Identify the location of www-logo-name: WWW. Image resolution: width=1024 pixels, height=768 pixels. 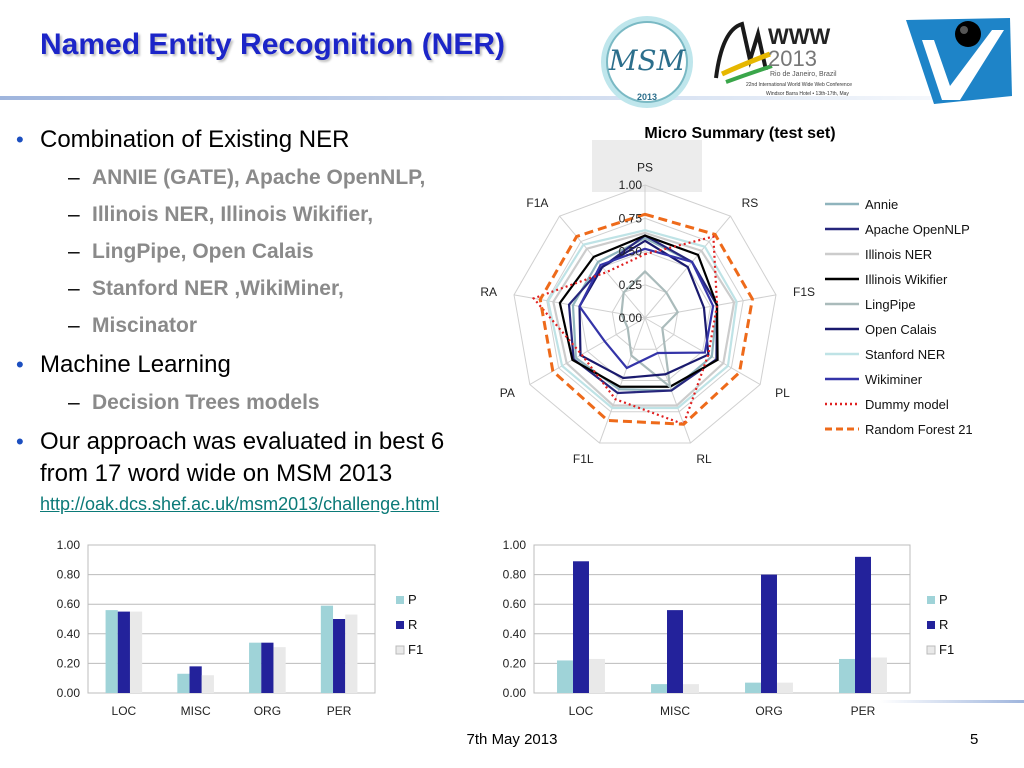
(799, 36).